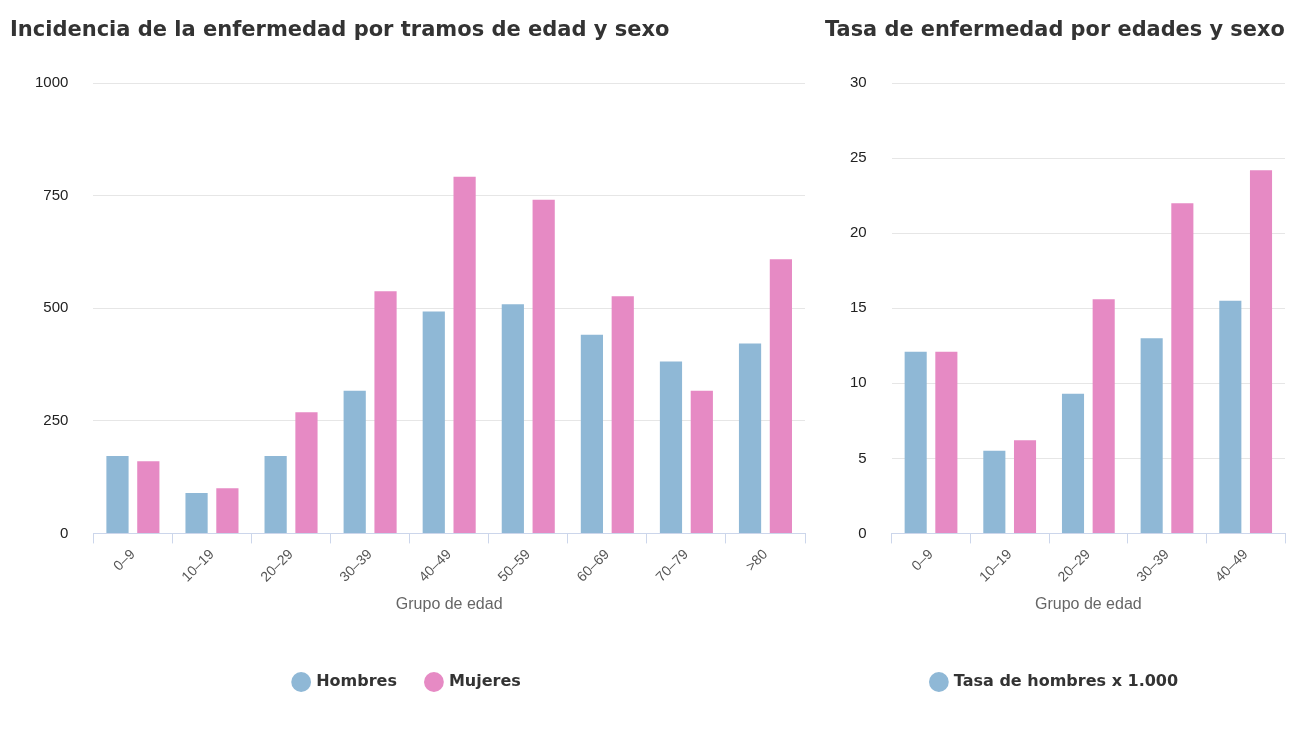 The width and height of the screenshot is (1295, 729). I want to click on x-tick-label: >80, so click(756, 559).